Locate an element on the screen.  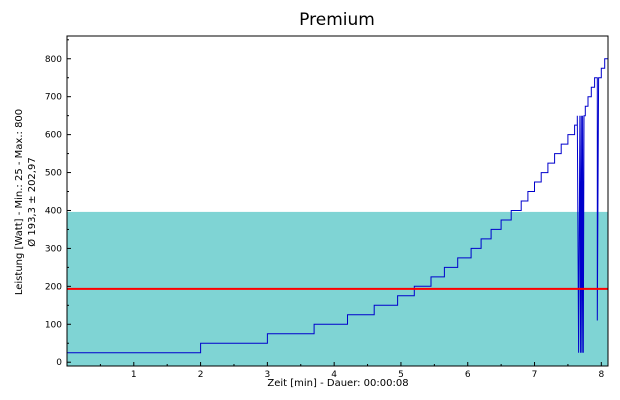
x-tick-label: 2 is located at coordinates (201, 375).